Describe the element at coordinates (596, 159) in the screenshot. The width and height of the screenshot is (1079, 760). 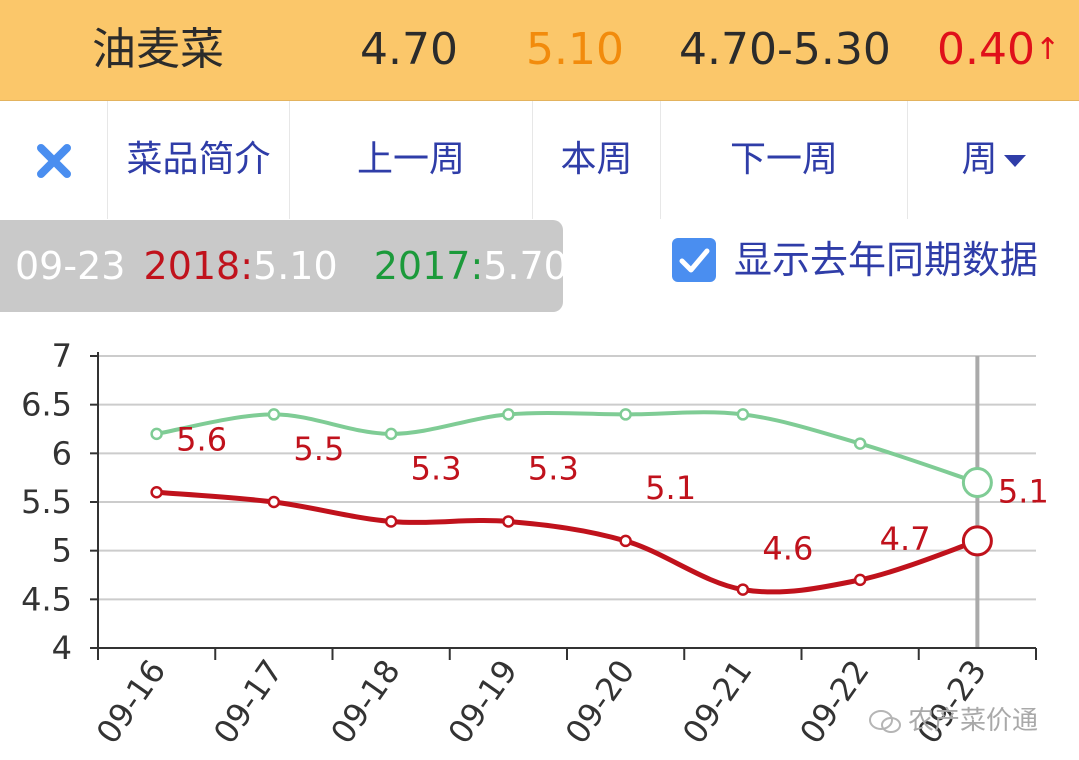
I see `this-week-button: 本周` at that location.